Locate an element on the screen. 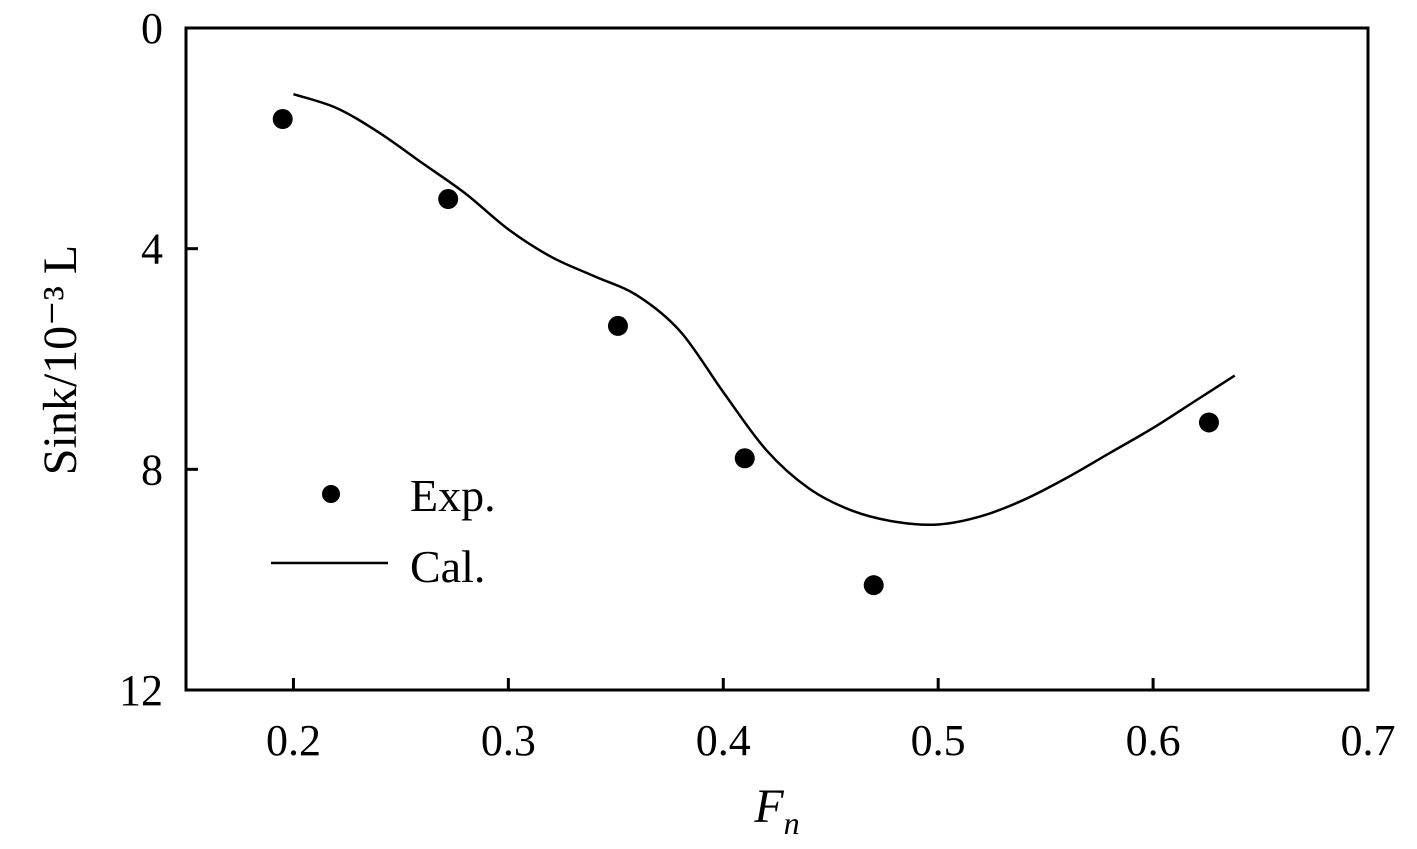 The width and height of the screenshot is (1417, 849). y-tick-label: 4 is located at coordinates (152, 249).